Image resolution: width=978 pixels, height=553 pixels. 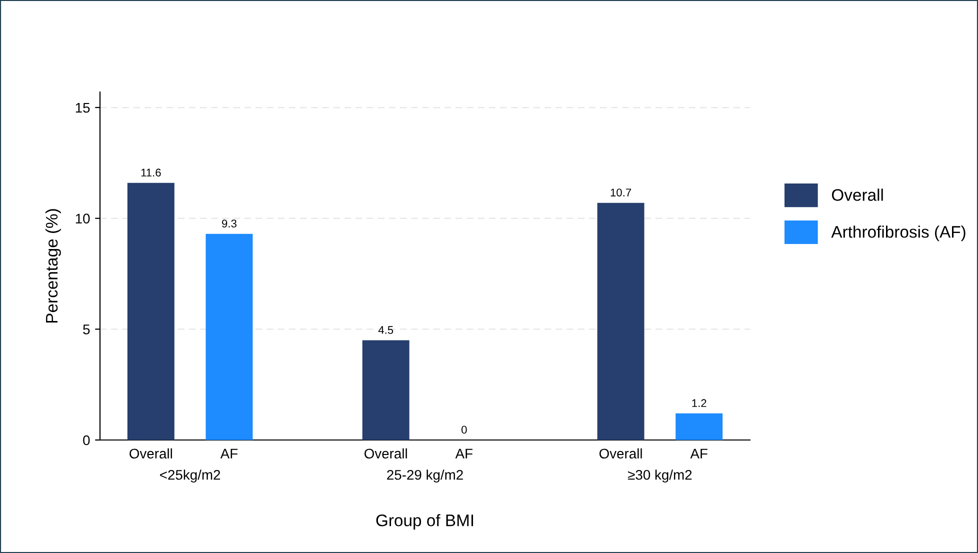 I want to click on text: <25kg/m2, so click(x=190, y=476).